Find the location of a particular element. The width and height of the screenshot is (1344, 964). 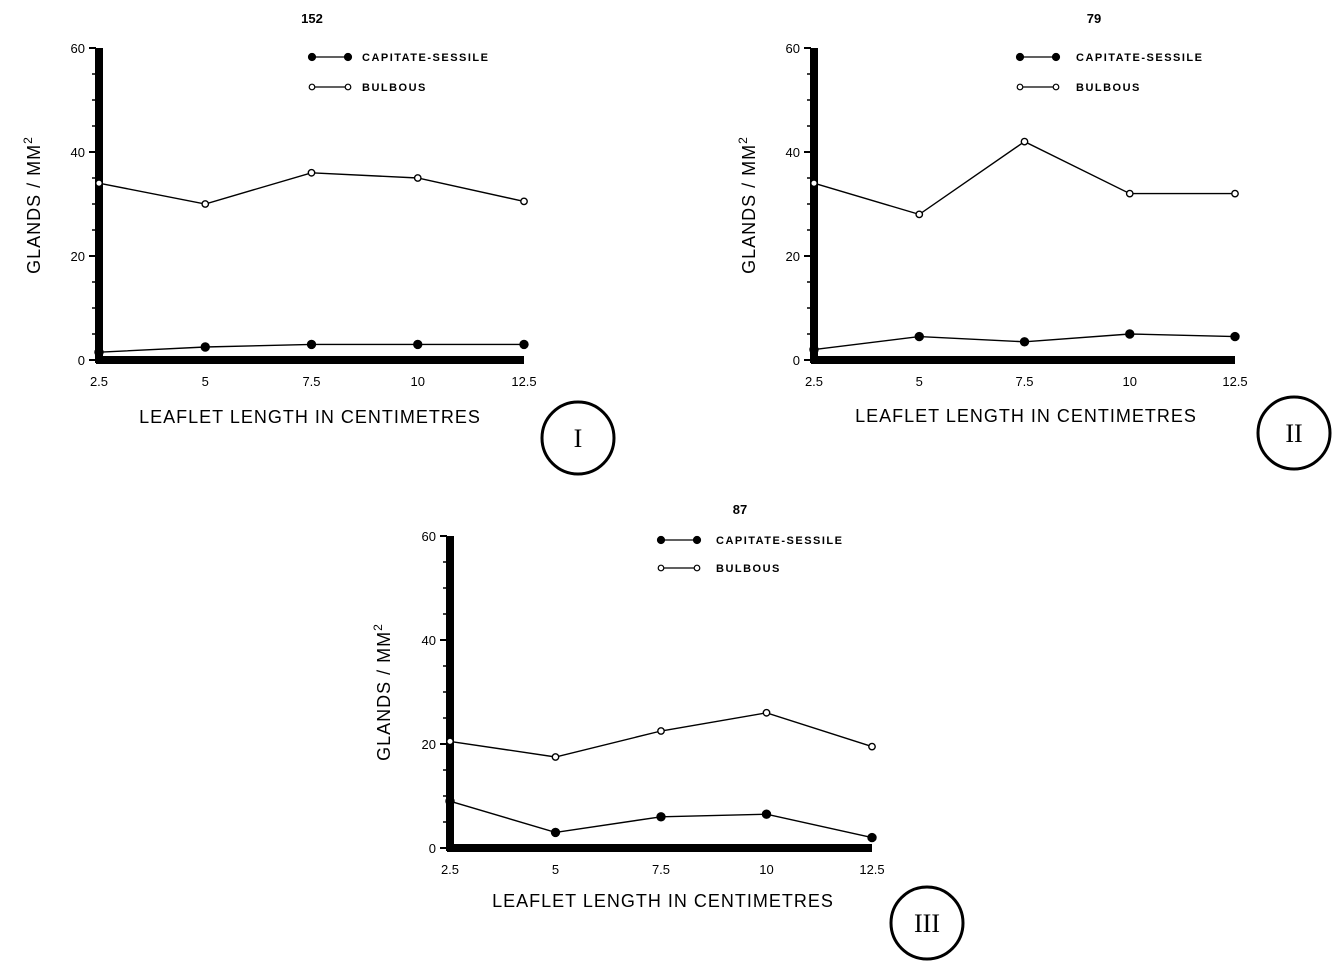

chart-title: 152 is located at coordinates (312, 18).